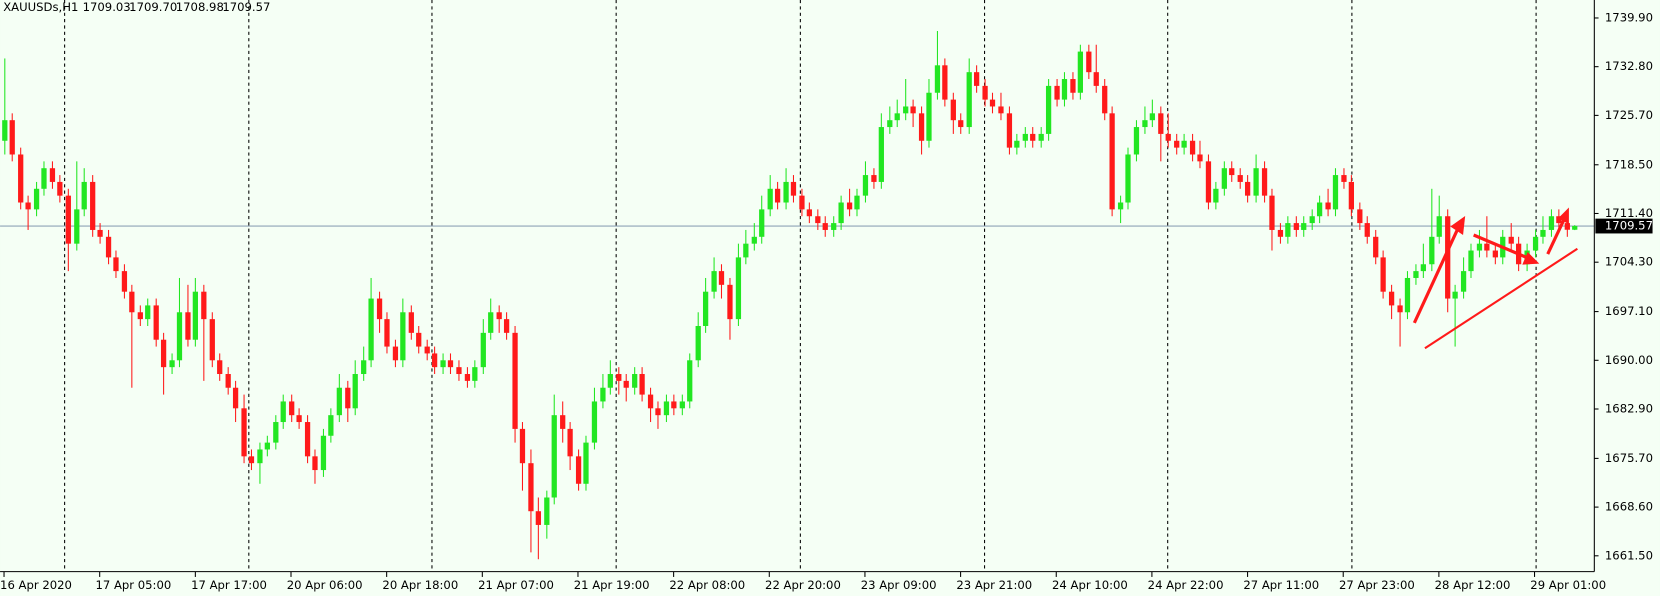 The width and height of the screenshot is (1660, 596). Describe the element at coordinates (1629, 555) in the screenshot. I see `y-tick-label: 1661.50` at that location.